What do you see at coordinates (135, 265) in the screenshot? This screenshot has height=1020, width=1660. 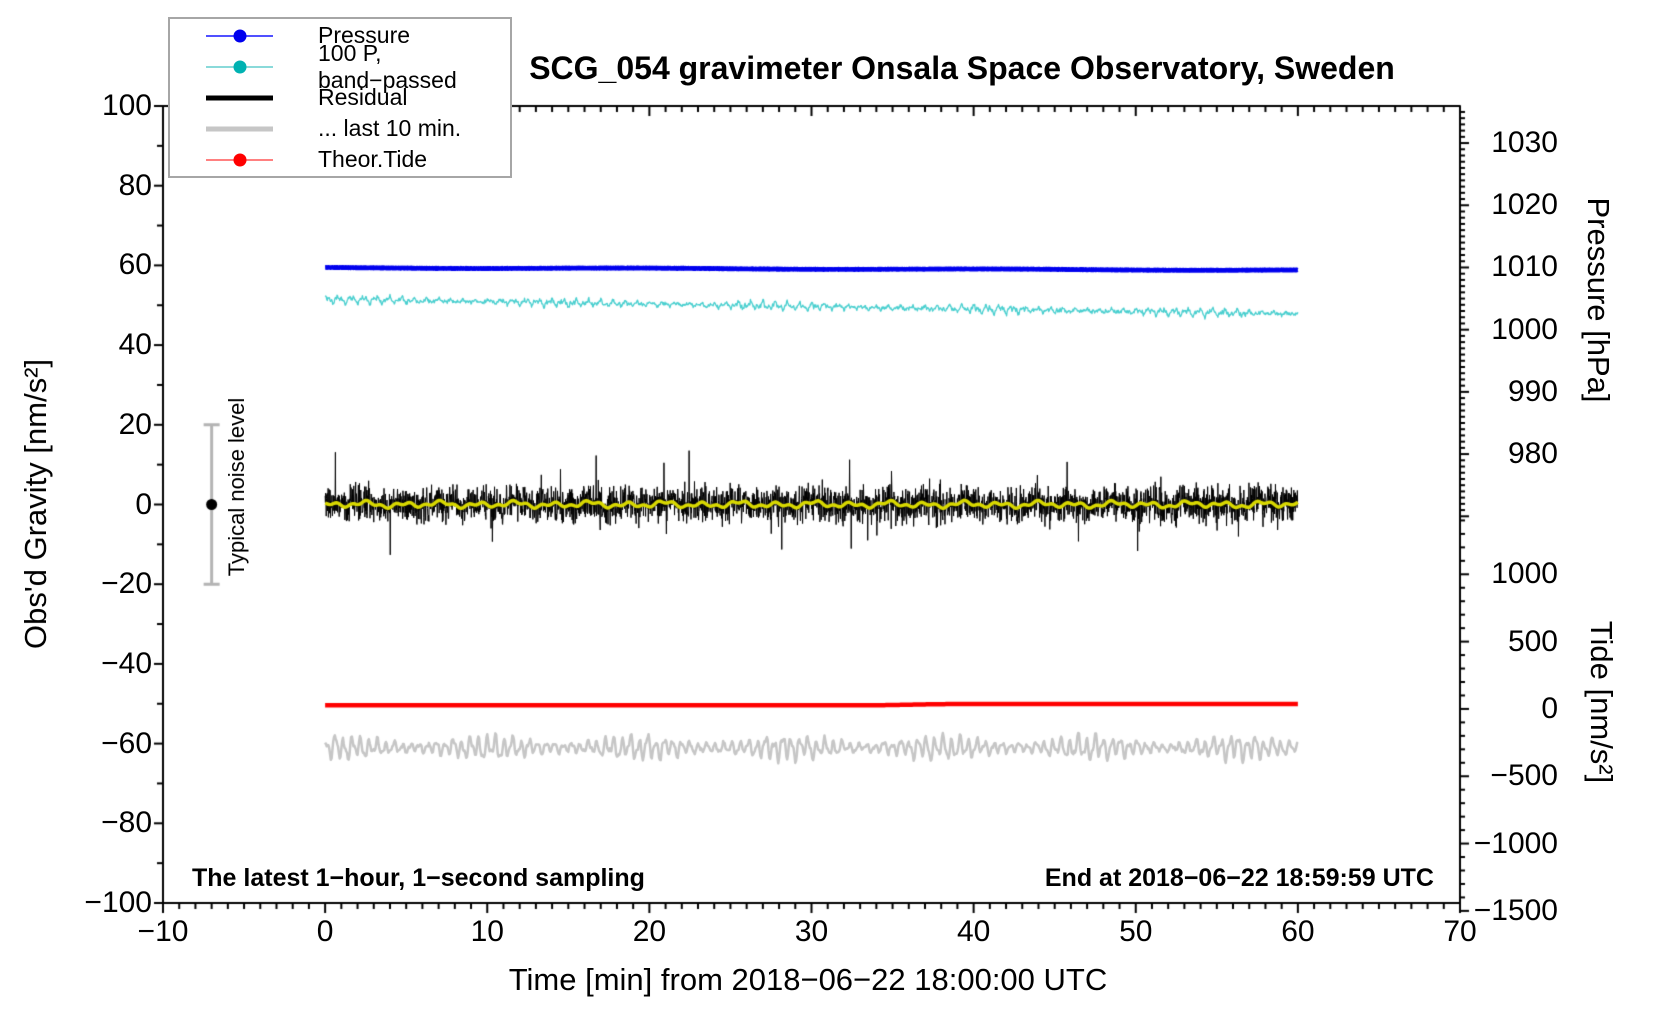 I see `gravity-tick-label: 60` at bounding box center [135, 265].